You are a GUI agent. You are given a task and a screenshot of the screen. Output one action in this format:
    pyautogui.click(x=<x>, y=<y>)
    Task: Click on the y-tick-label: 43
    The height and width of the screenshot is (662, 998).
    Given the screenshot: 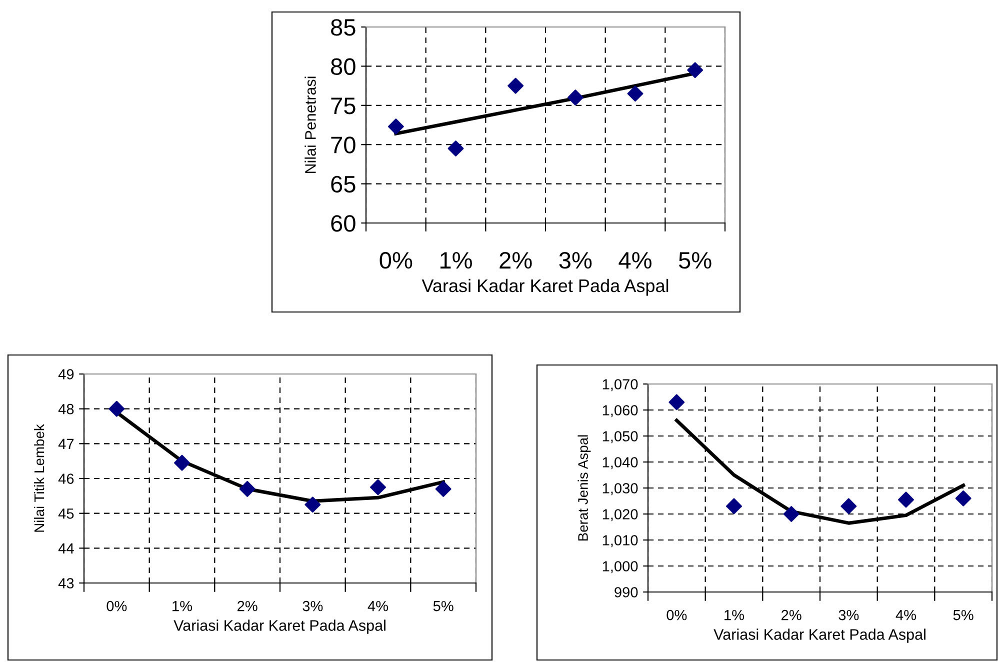 What is the action you would take?
    pyautogui.click(x=66, y=583)
    